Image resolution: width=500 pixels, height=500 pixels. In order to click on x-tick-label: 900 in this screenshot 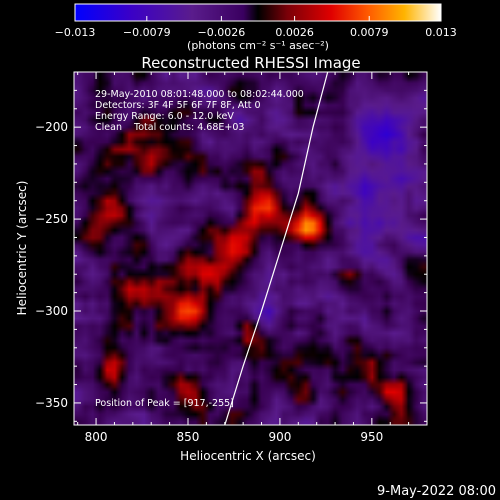, I will do `click(279, 437)`.